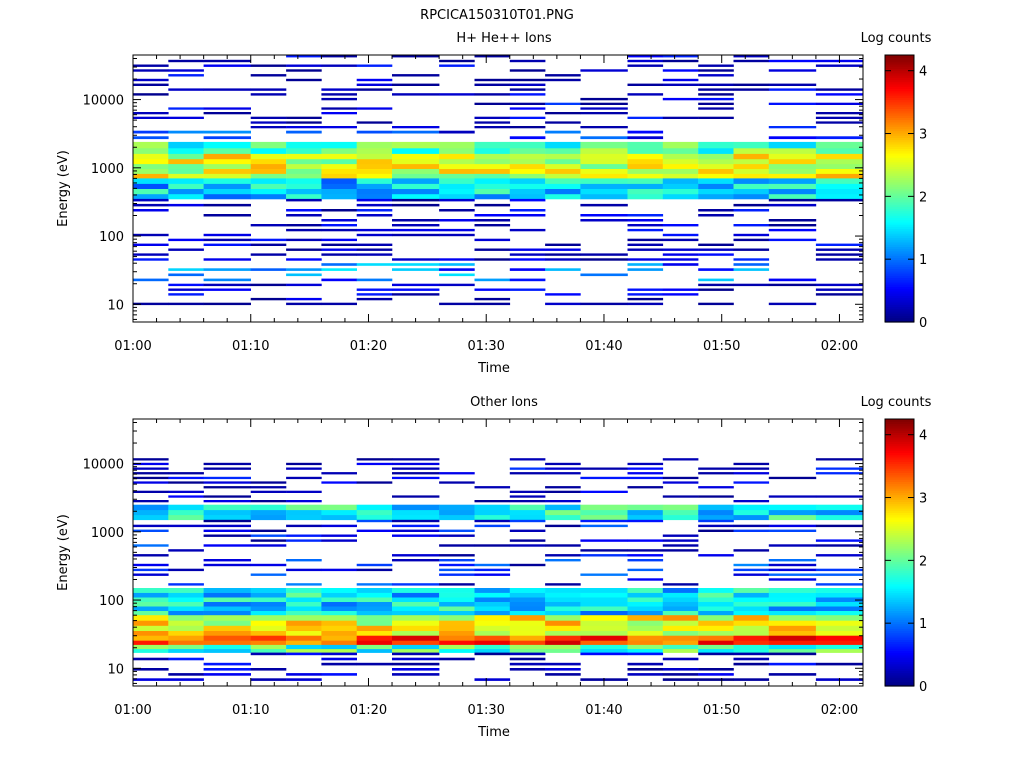 This screenshot has height=768, width=1024. I want to click on x-tick-label: 01:50, so click(721, 710).